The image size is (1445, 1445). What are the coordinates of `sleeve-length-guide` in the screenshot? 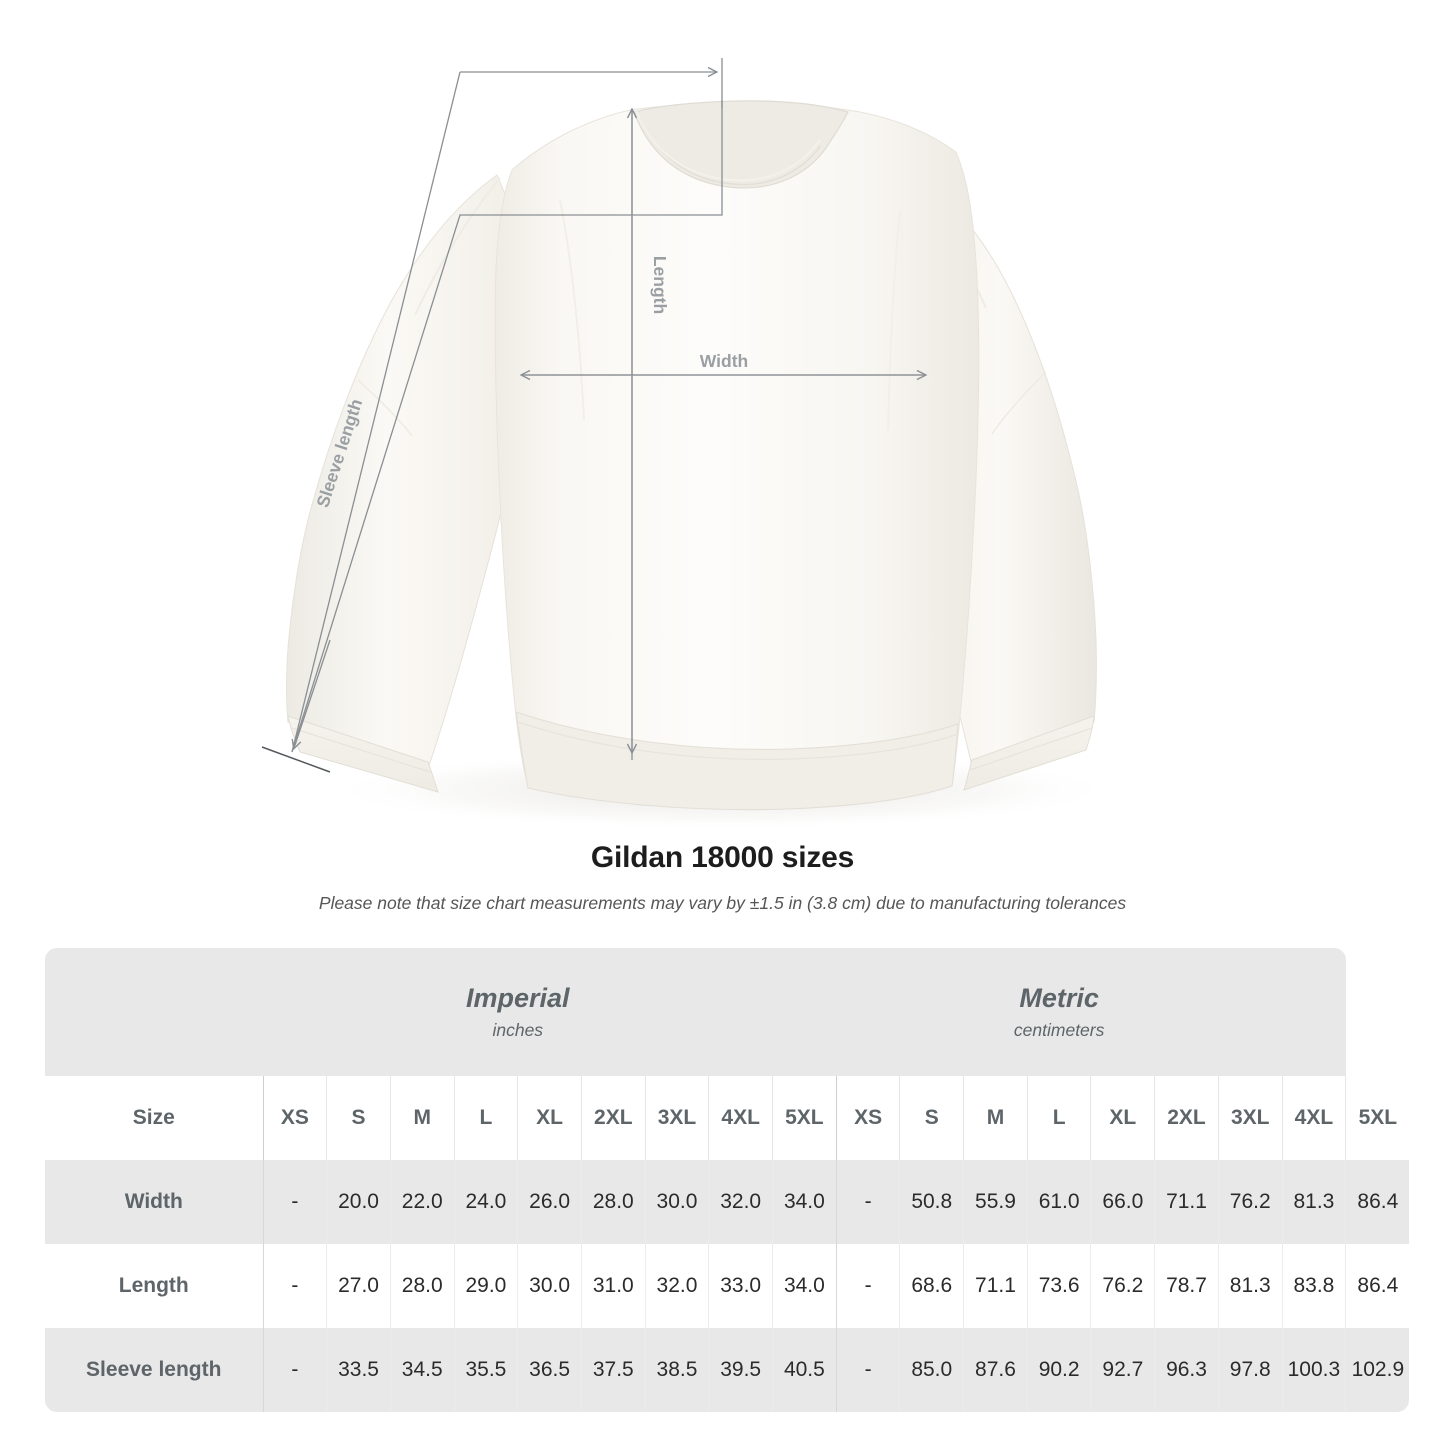 It's located at (507, 426).